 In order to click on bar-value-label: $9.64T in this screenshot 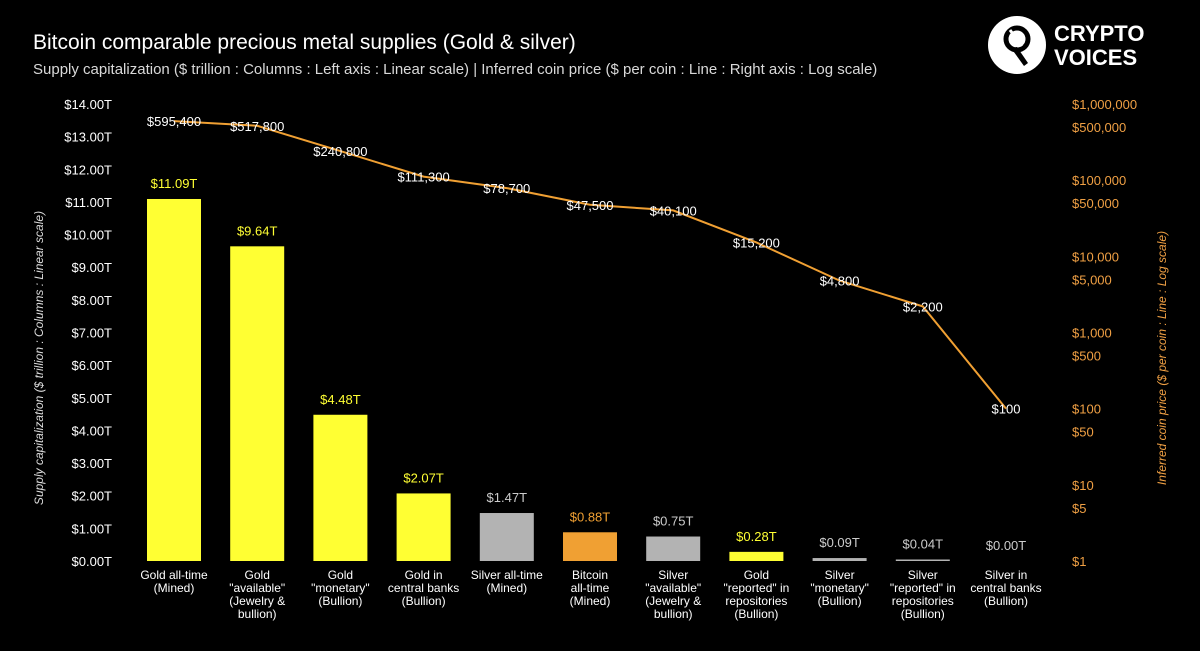, I will do `click(257, 230)`.